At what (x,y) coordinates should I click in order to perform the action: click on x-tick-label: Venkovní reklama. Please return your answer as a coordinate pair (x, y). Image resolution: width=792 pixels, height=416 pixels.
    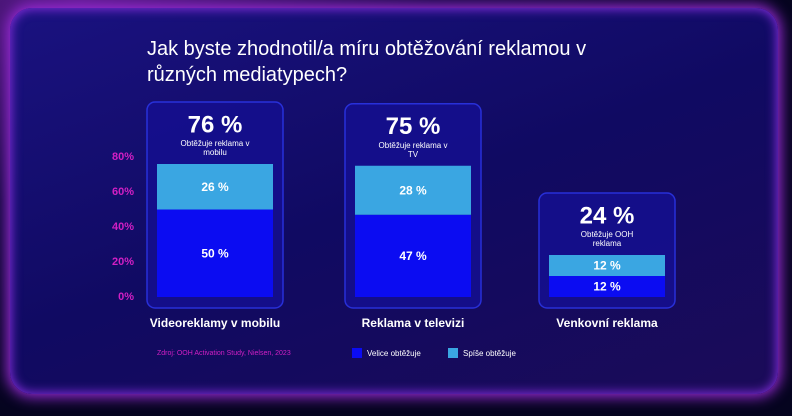
    Looking at the image, I should click on (607, 323).